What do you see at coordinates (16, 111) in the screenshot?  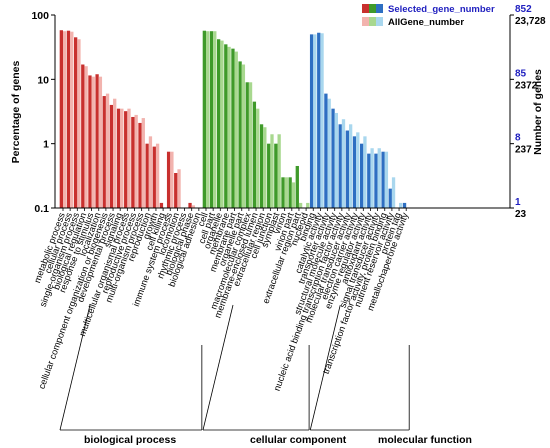 I see `left-y-axis-title: Percentage of genes` at bounding box center [16, 111].